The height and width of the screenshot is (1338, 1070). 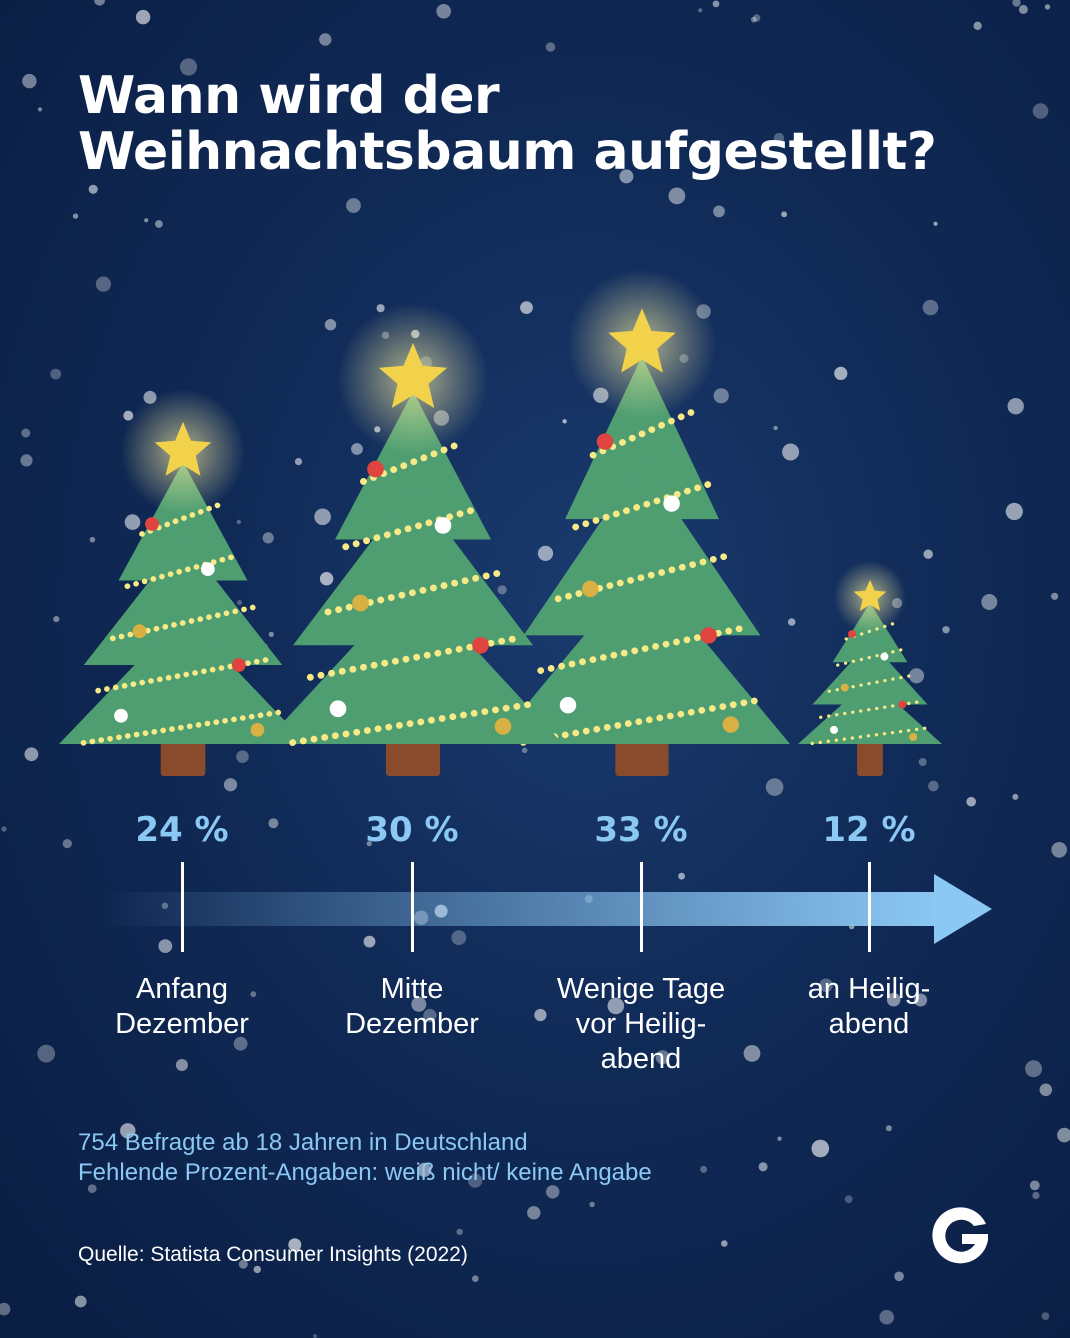 What do you see at coordinates (182, 989) in the screenshot?
I see `category-label-line: Anfang` at bounding box center [182, 989].